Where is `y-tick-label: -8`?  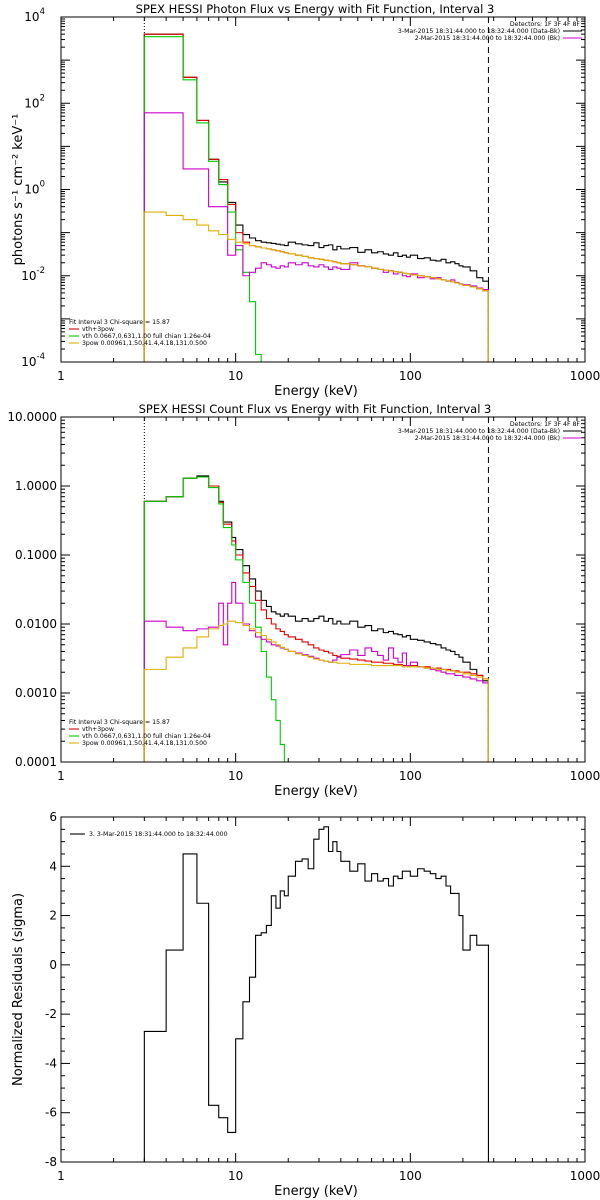
y-tick-label: -8 is located at coordinates (51, 1162).